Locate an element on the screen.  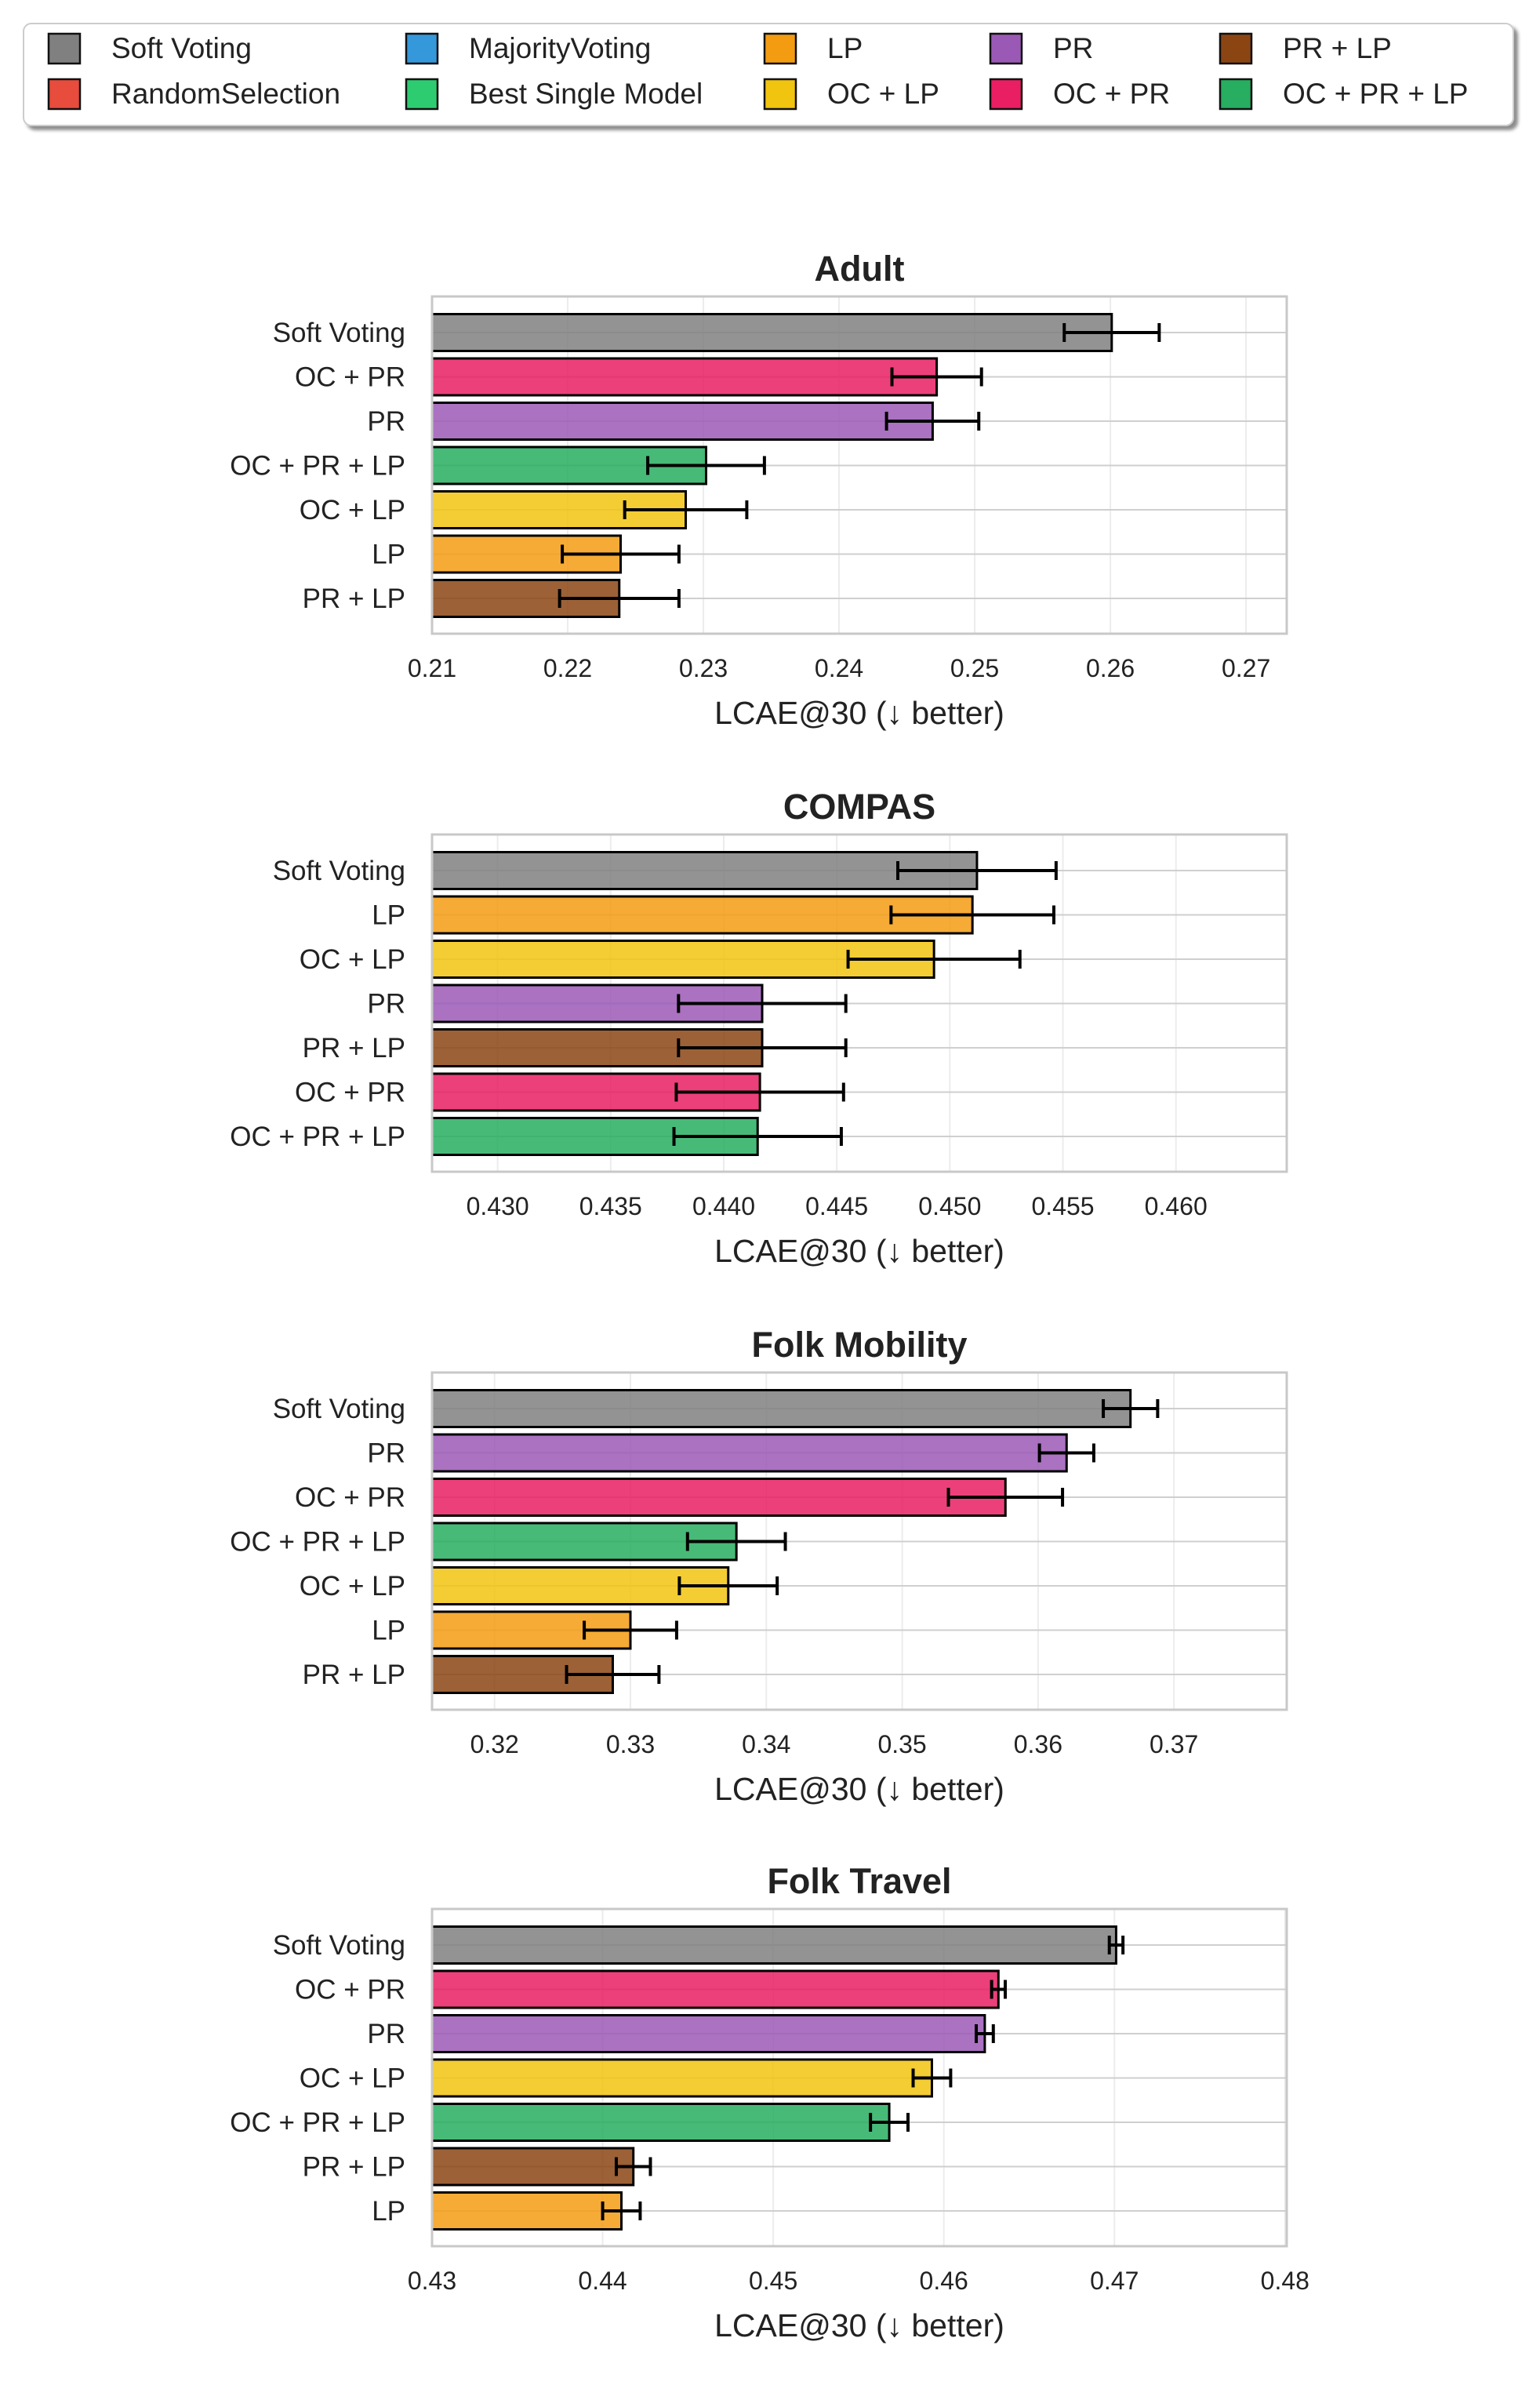
chart-title: Folk Mobility is located at coordinates (860, 1345).